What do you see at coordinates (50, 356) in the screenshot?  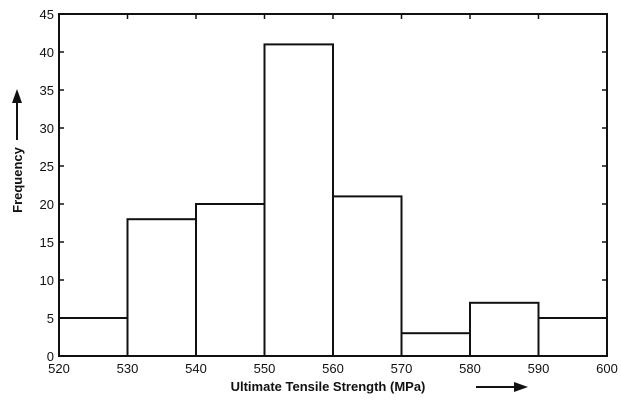 I see `y-tick-label: 0` at bounding box center [50, 356].